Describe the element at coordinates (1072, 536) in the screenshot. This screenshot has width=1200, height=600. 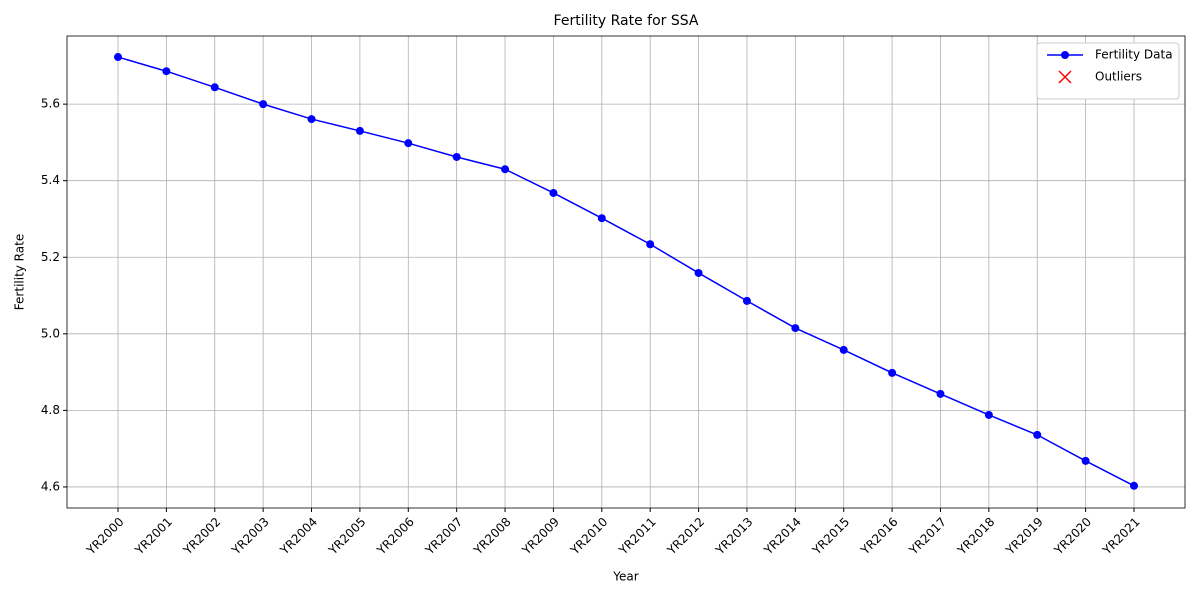
I see `x-tick-label: YR2020` at that location.